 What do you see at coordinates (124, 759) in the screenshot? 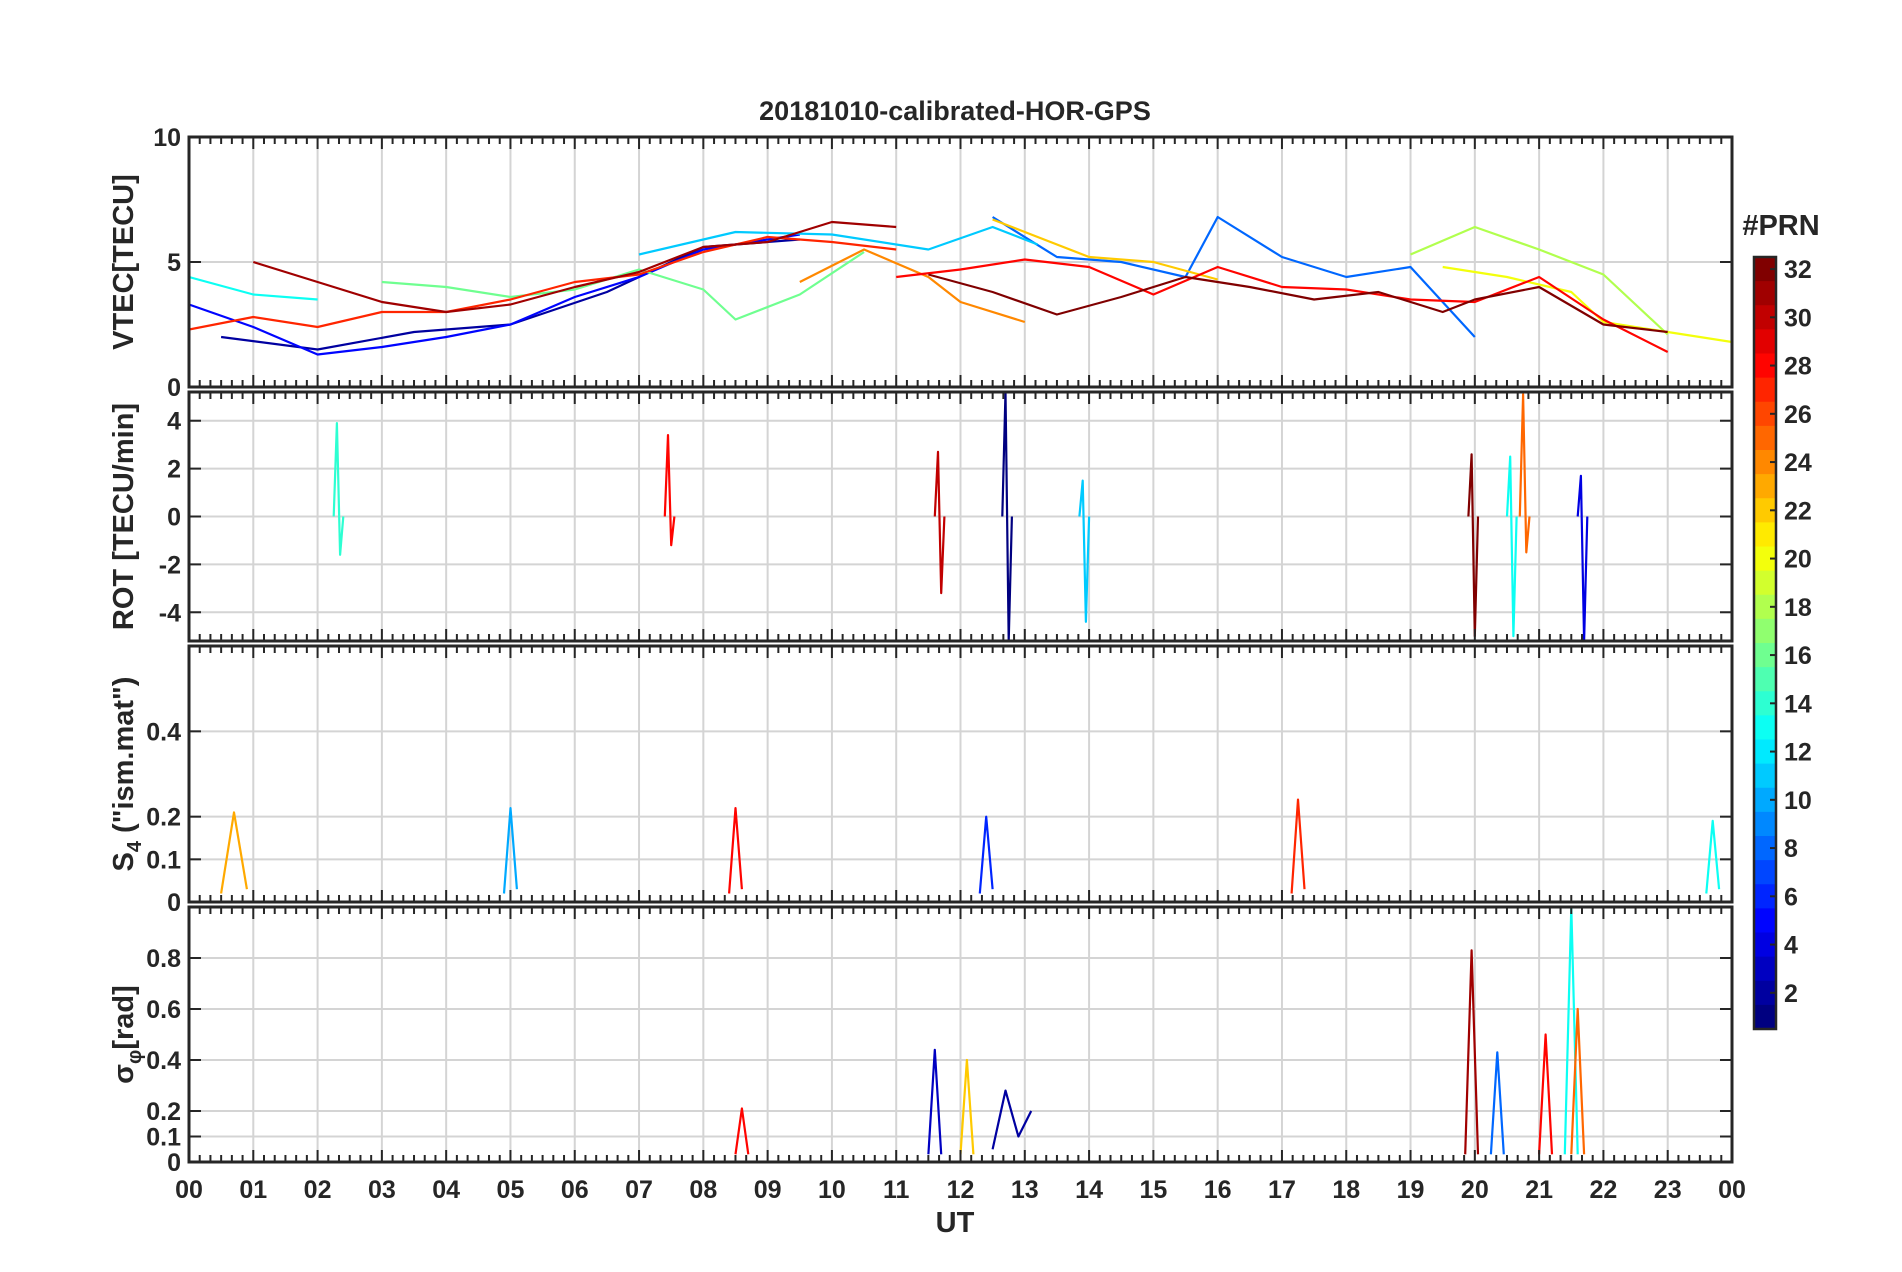
I see `y-label-rest: ("ism.mat")` at bounding box center [124, 759].